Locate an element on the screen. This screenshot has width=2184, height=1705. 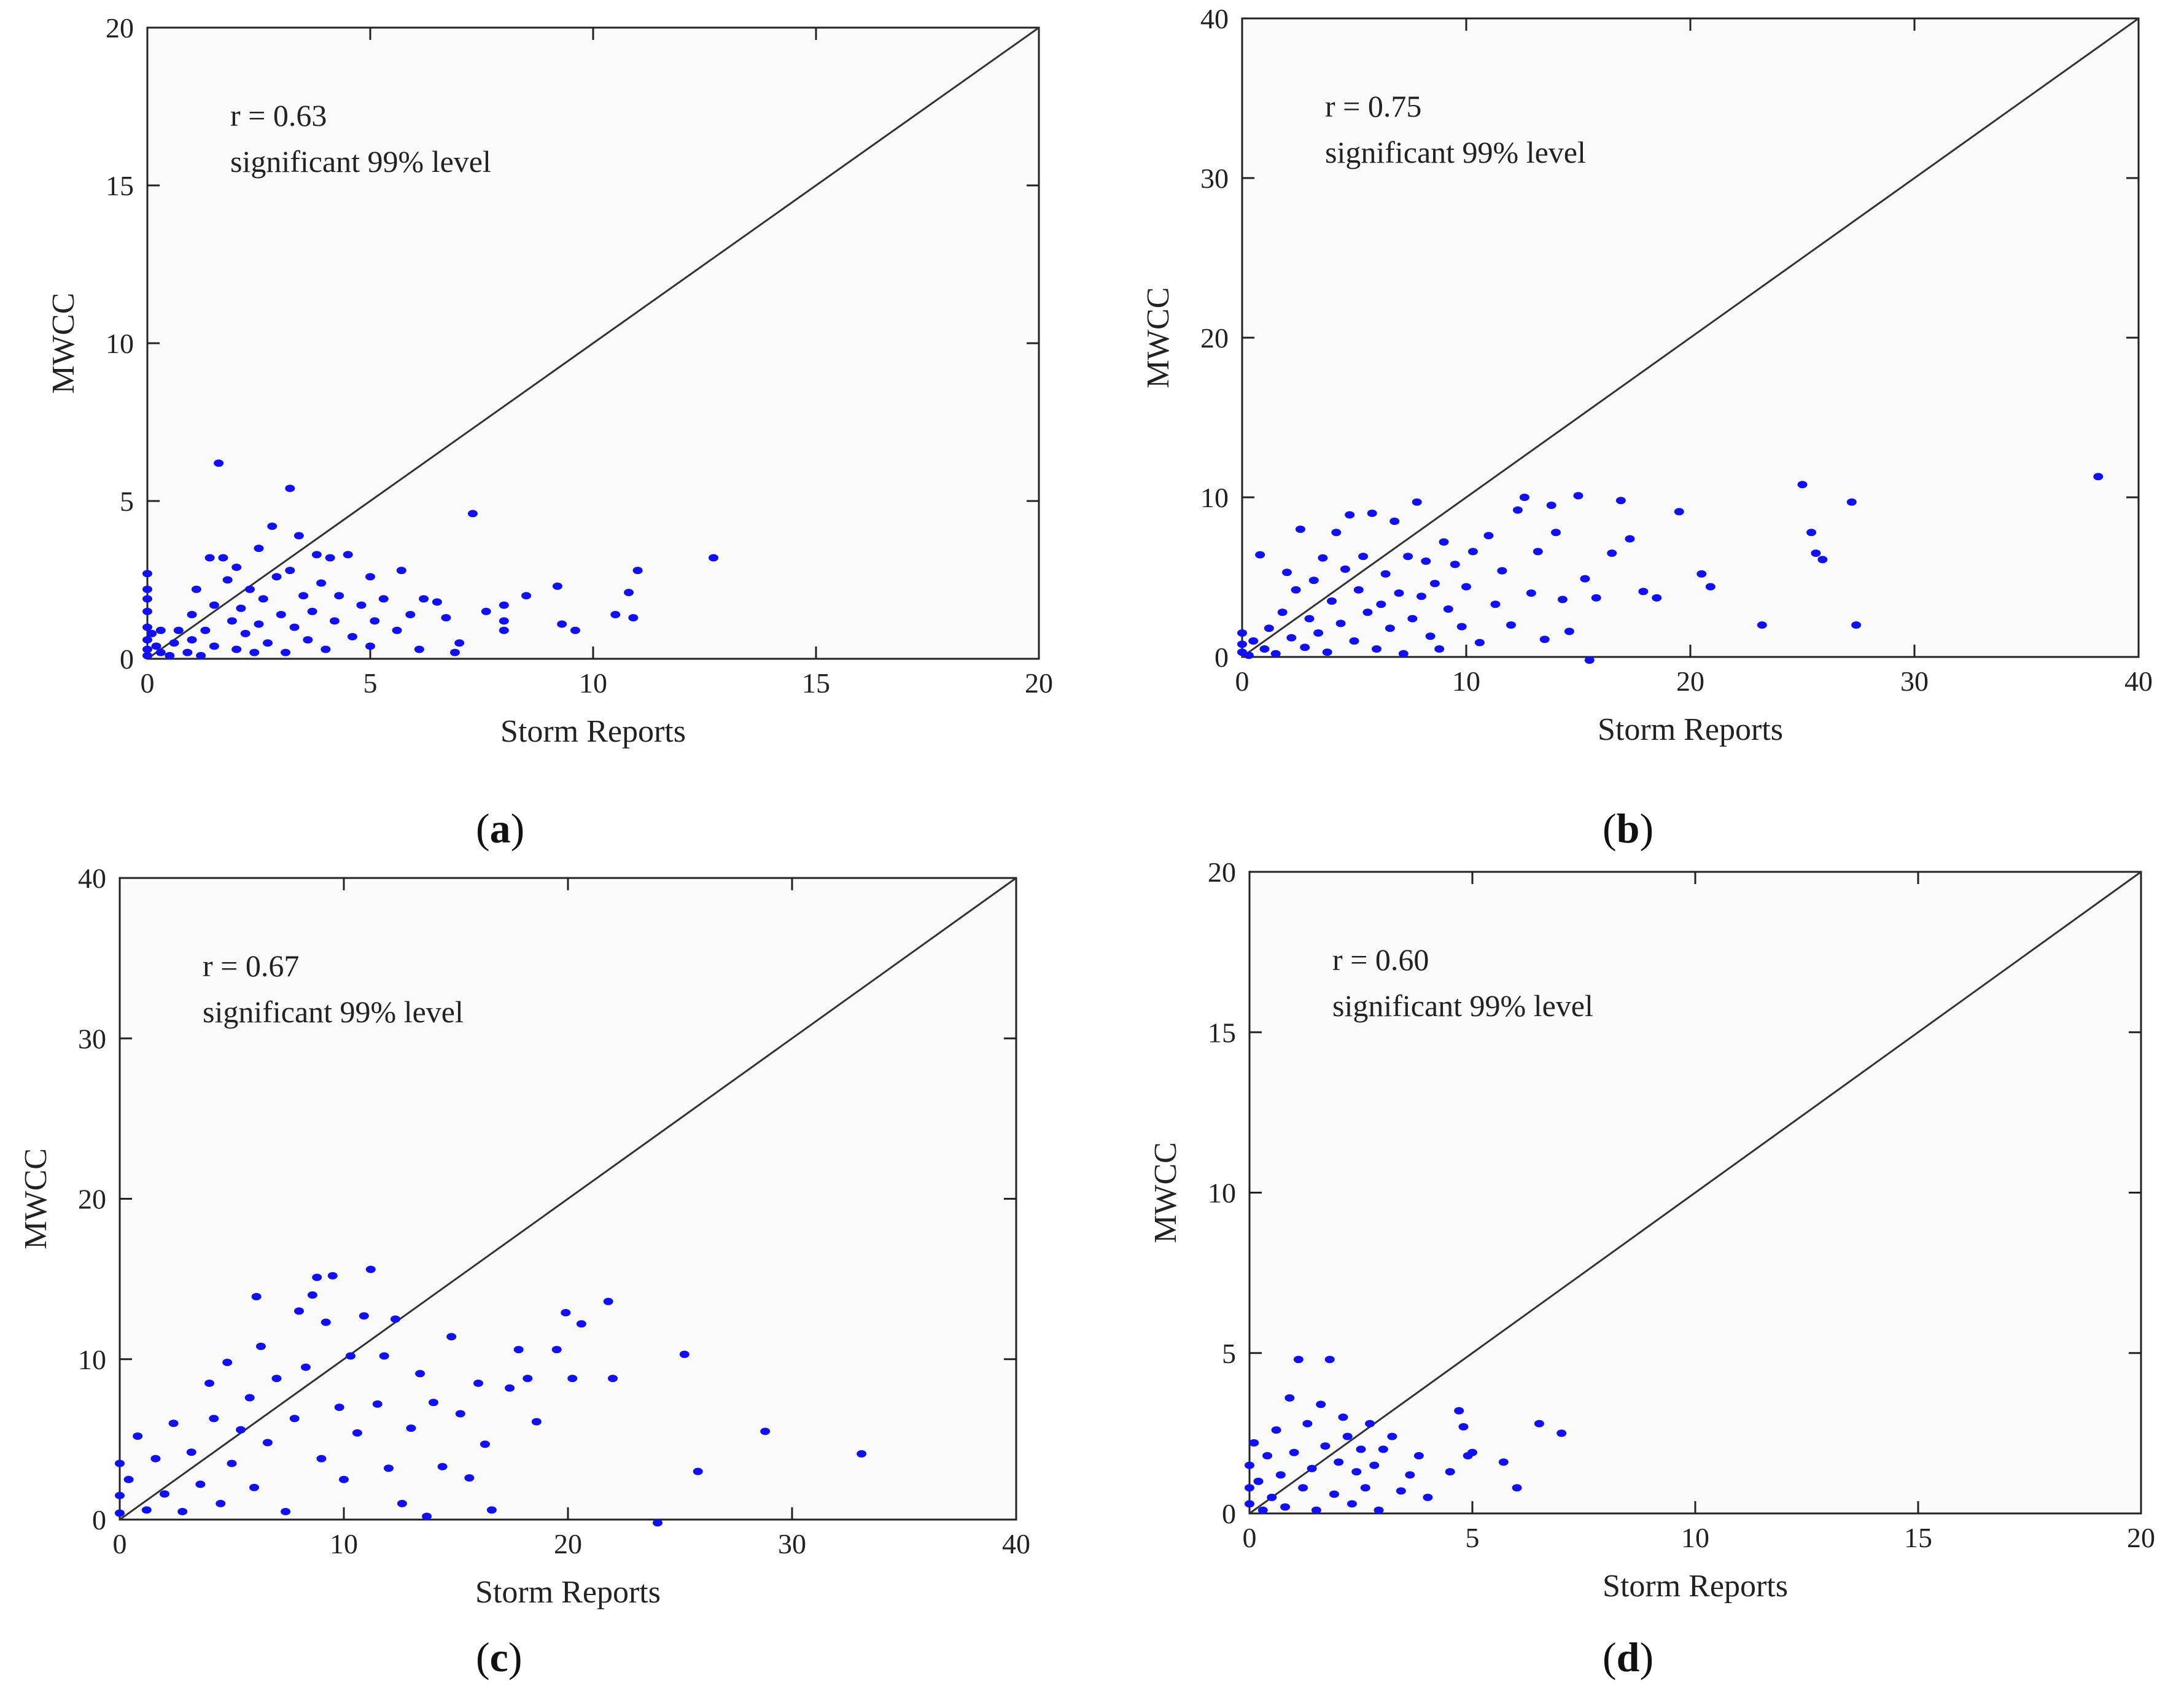
x-tick-label: 20 is located at coordinates (2141, 1537).